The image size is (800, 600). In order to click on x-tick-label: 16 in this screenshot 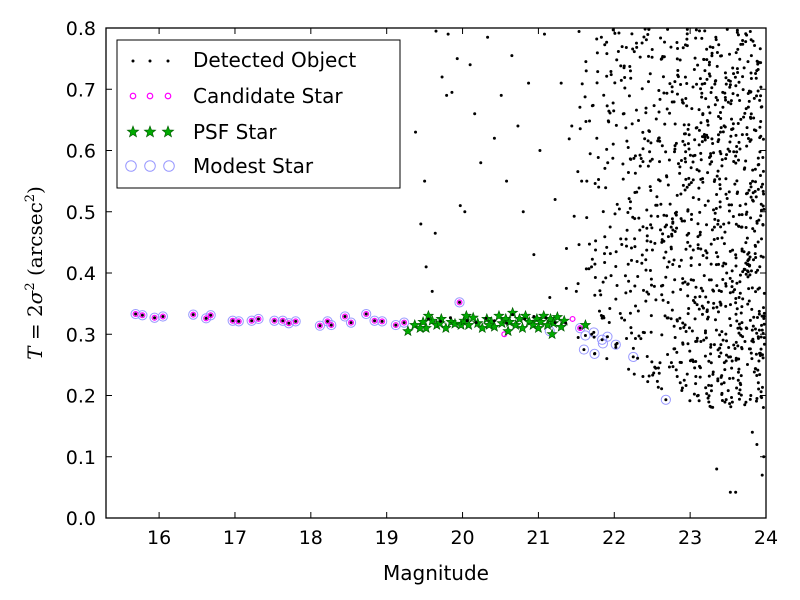, I will do `click(159, 538)`.